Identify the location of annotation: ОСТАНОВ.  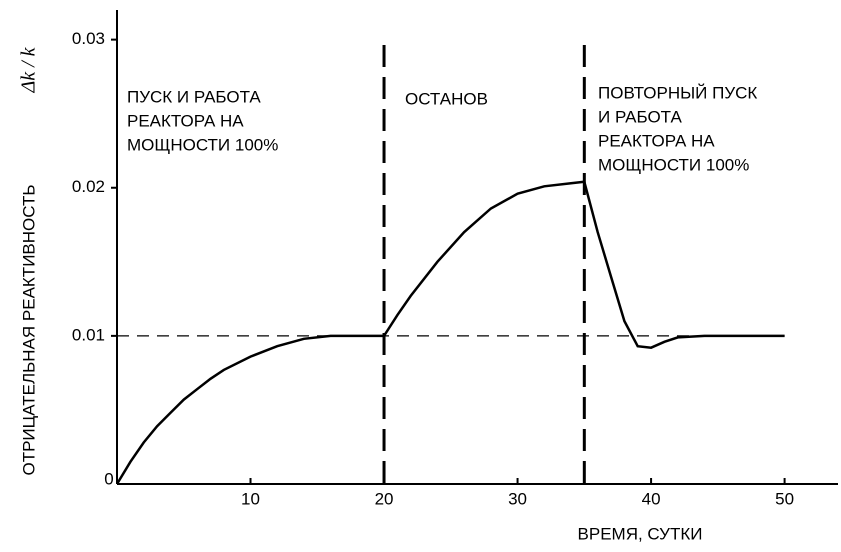
(446, 98).